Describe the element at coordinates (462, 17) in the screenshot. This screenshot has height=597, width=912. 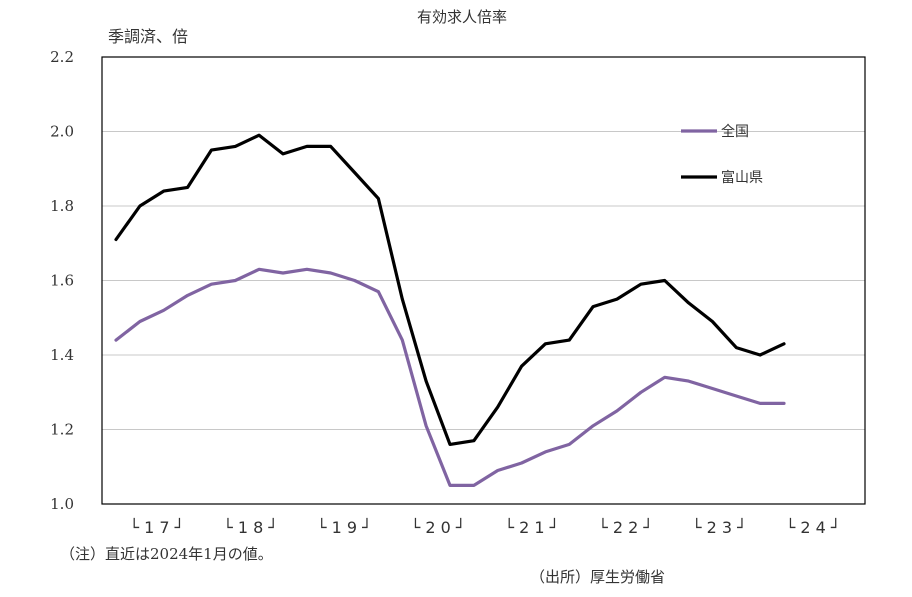
I see `chart-title: 有効求人倍率` at that location.